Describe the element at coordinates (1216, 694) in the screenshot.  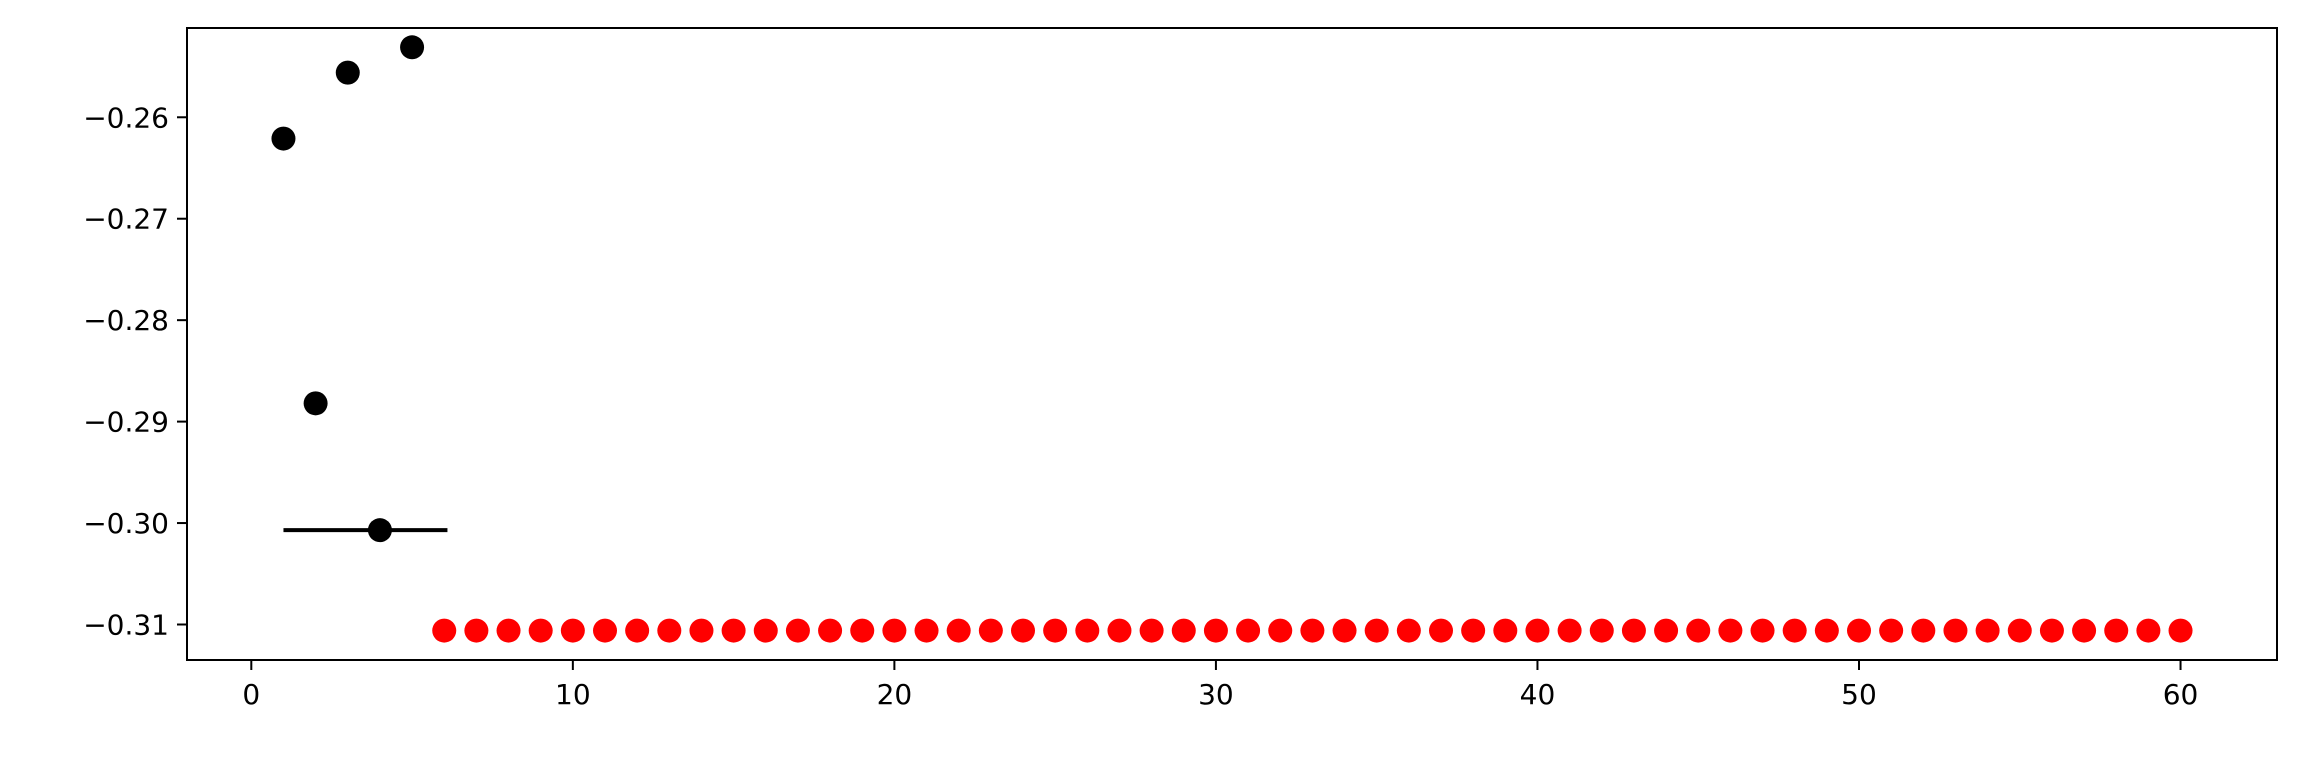
I see `x-tick-label: 30` at that location.